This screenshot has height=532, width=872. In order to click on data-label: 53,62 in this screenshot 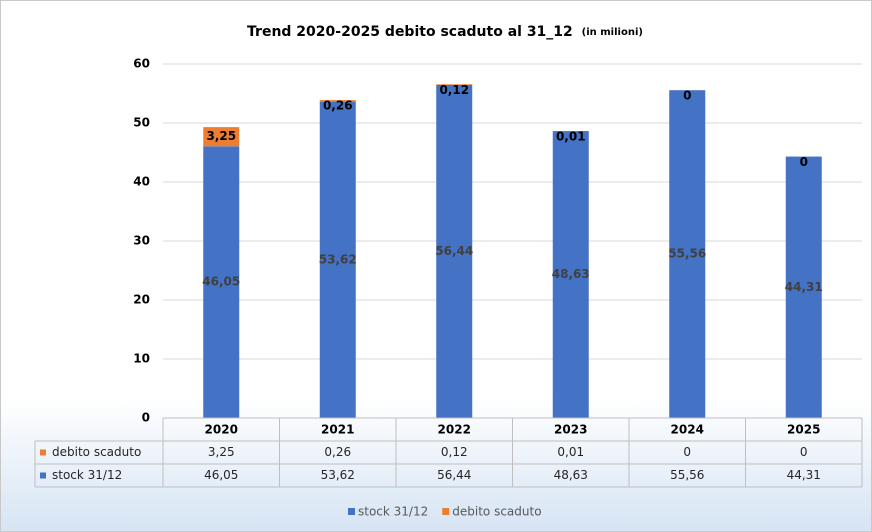, I will do `click(338, 259)`.